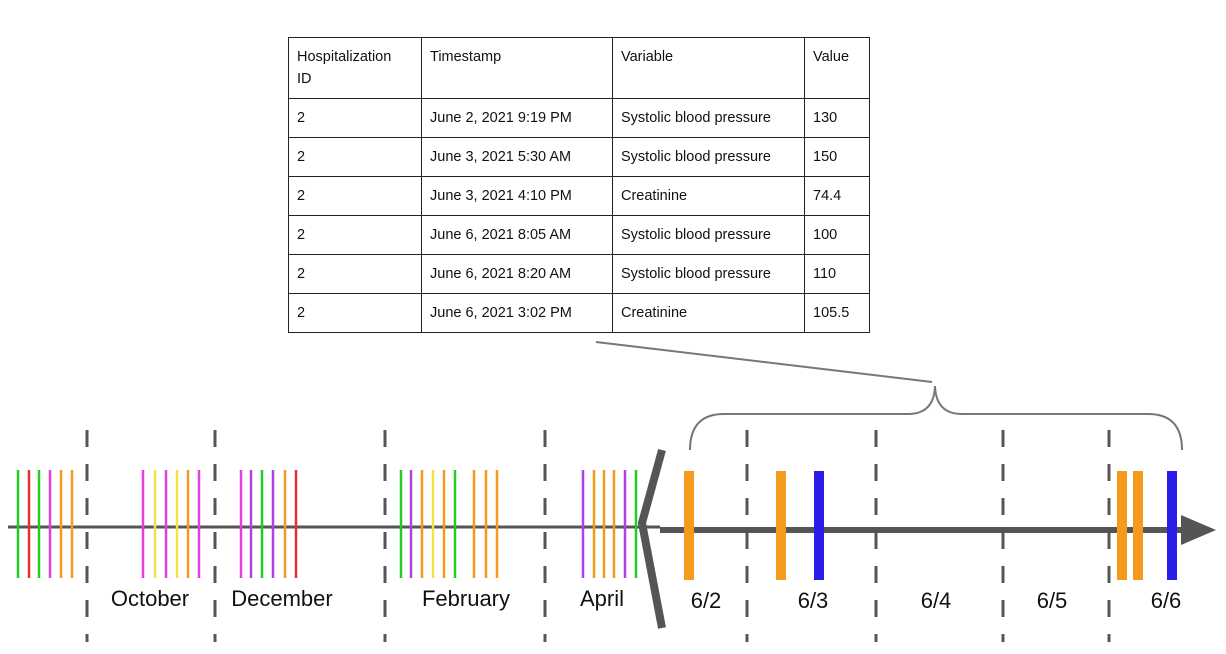  Describe the element at coordinates (517, 68) in the screenshot. I see `header-timestamp: Timestamp` at that location.